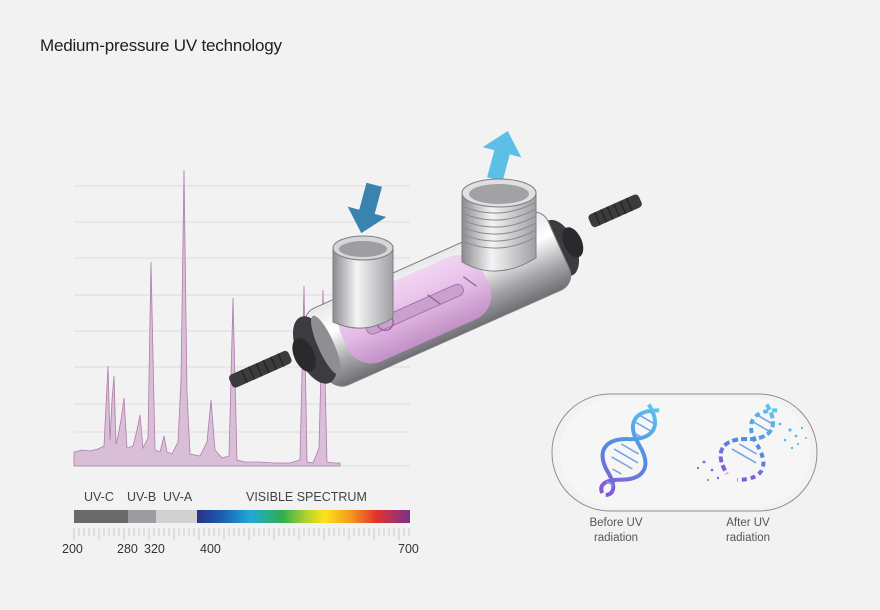 The width and height of the screenshot is (880, 610). Describe the element at coordinates (615, 211) in the screenshot. I see `right-cable` at that location.